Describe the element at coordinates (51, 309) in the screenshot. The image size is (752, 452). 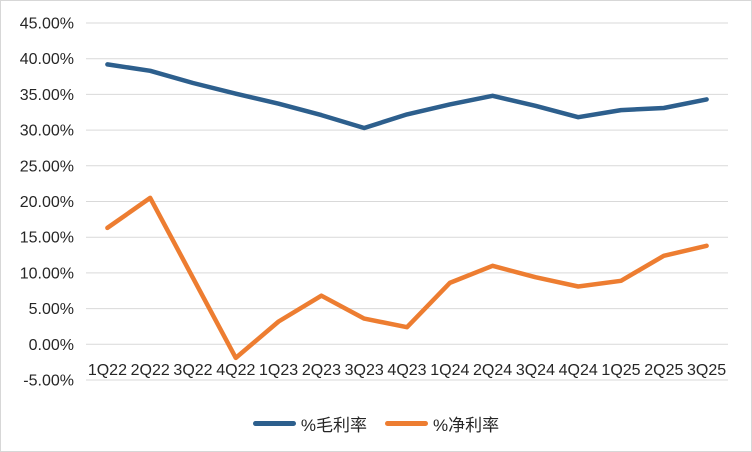
I see `y-axis-tick-label: 5.00%` at that location.